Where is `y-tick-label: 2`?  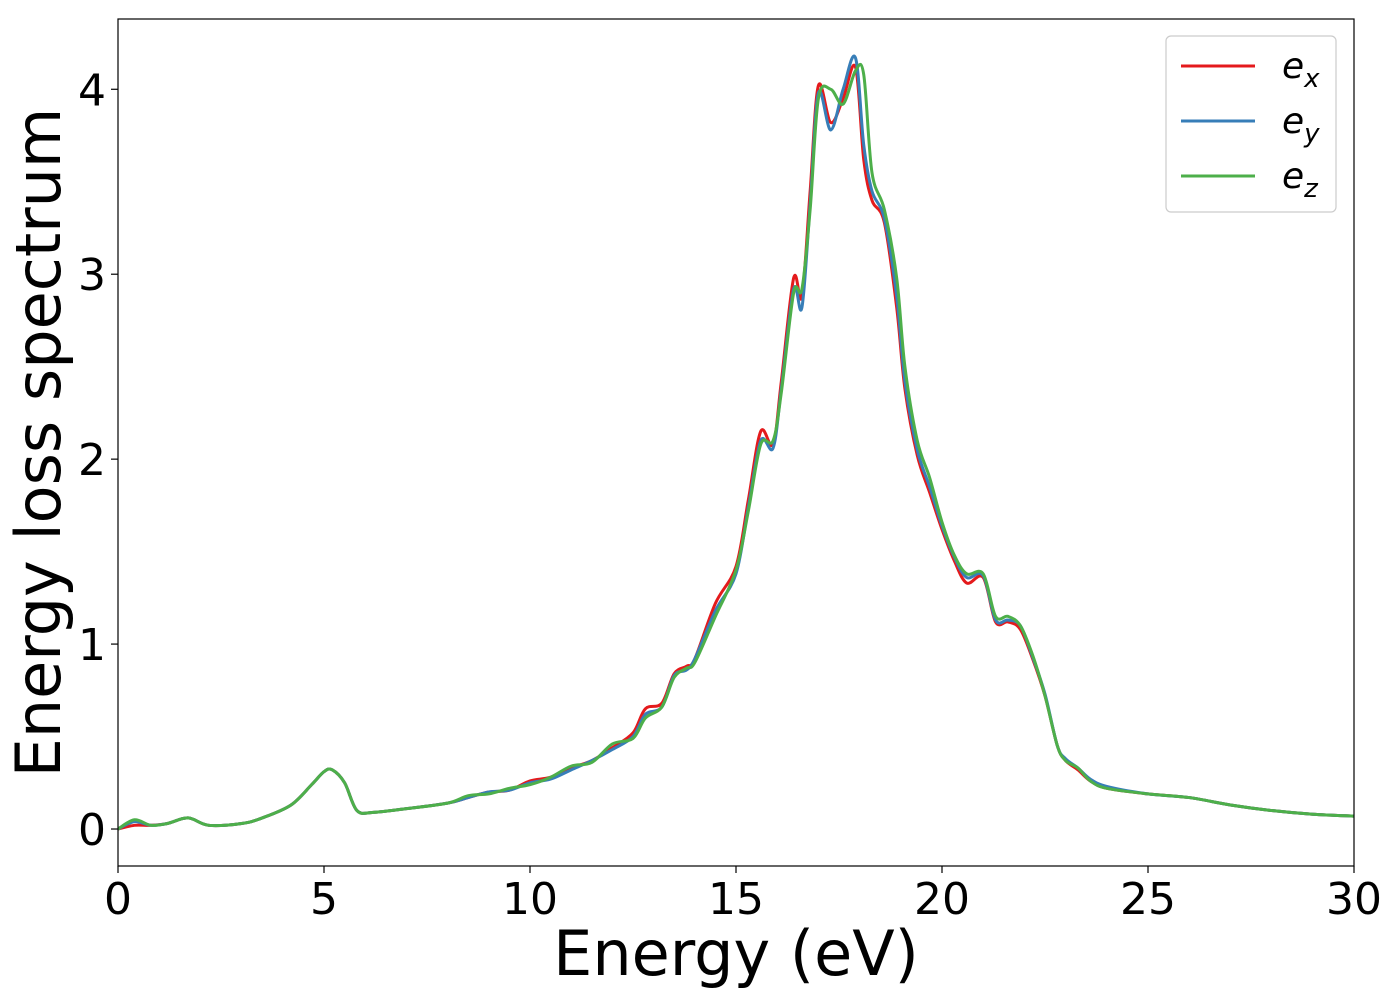 y-tick-label: 2 is located at coordinates (92, 460).